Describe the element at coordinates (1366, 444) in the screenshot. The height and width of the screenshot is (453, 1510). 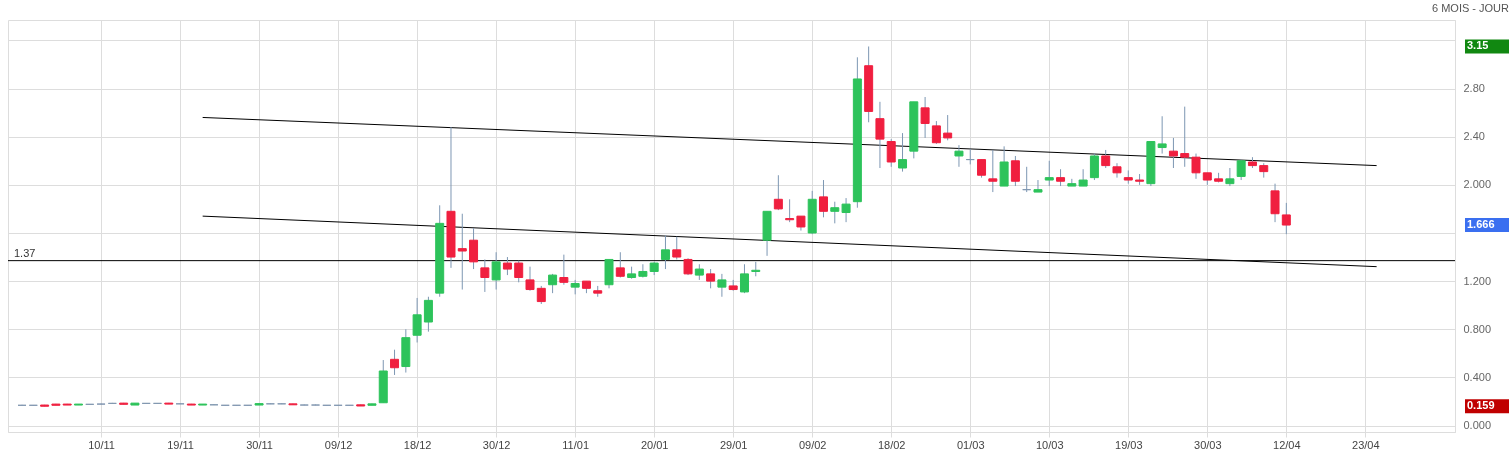
I see `x-tick-label: 23/04` at that location.